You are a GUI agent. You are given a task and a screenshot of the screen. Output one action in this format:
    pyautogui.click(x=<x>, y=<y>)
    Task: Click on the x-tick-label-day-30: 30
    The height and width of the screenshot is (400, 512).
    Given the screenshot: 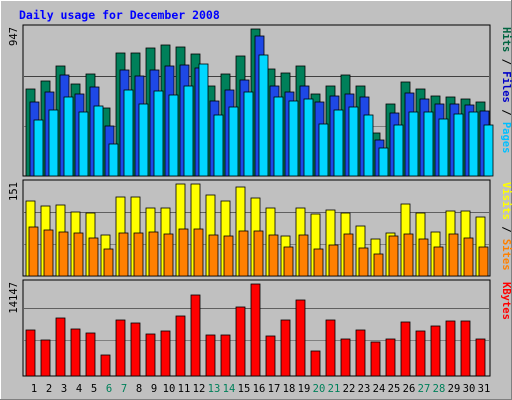 What is the action you would take?
    pyautogui.click(x=469, y=389)
    